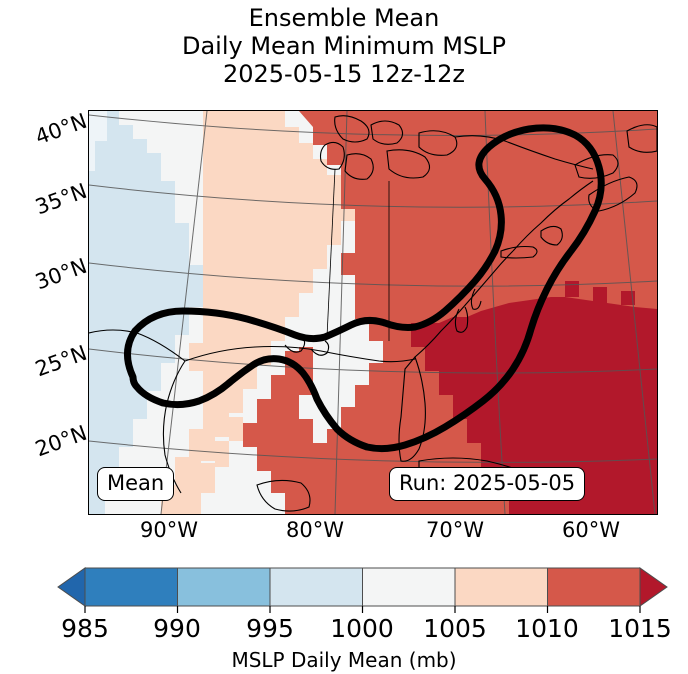  Describe the element at coordinates (344, 74) in the screenshot. I see `title-line-3: 2025-05-15 12z-12z` at that location.